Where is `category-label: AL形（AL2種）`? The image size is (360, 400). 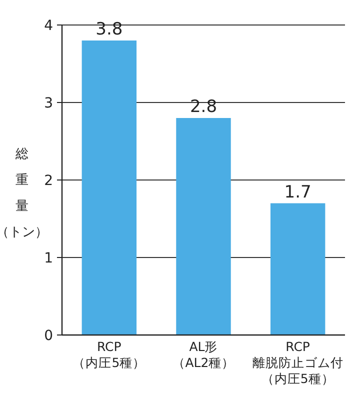
category-label: AL形（AL2種） is located at coordinates (203, 355).